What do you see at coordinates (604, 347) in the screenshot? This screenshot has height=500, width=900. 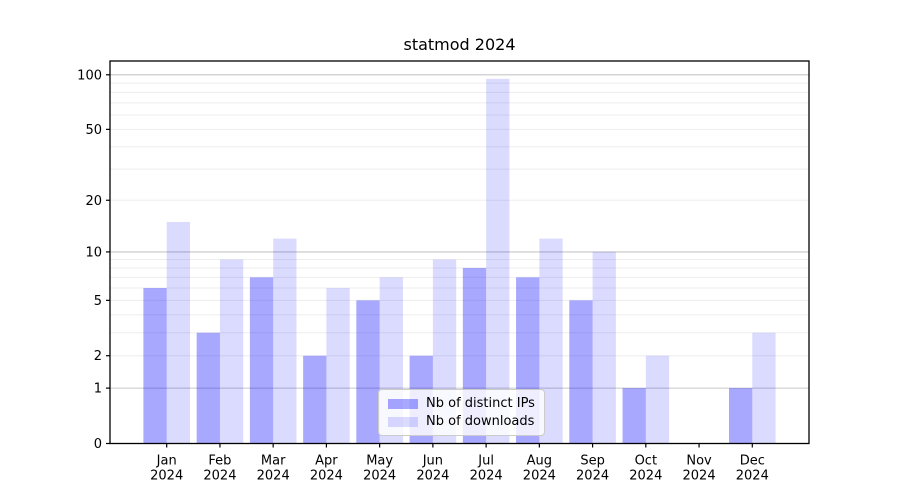 I see `bar-downloads-sep` at bounding box center [604, 347].